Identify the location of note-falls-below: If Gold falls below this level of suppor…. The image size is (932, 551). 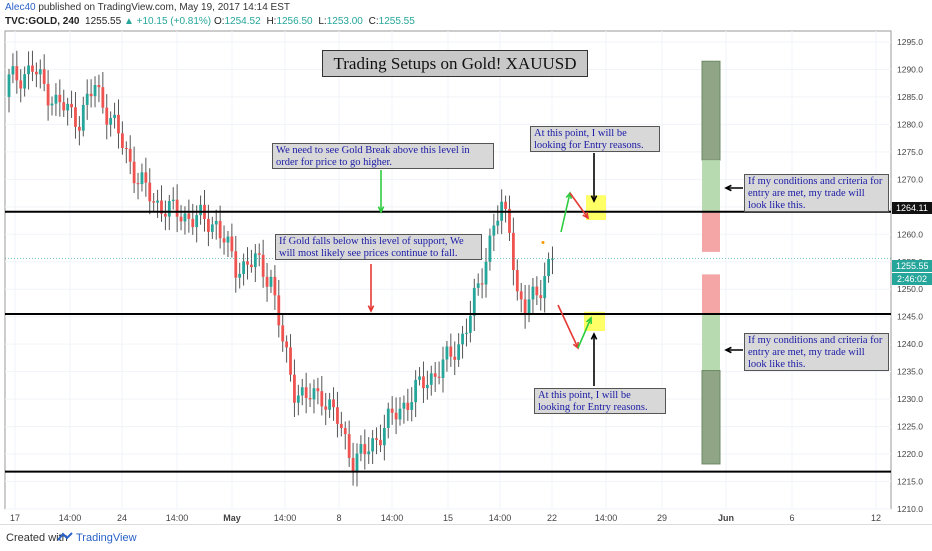
(378, 247).